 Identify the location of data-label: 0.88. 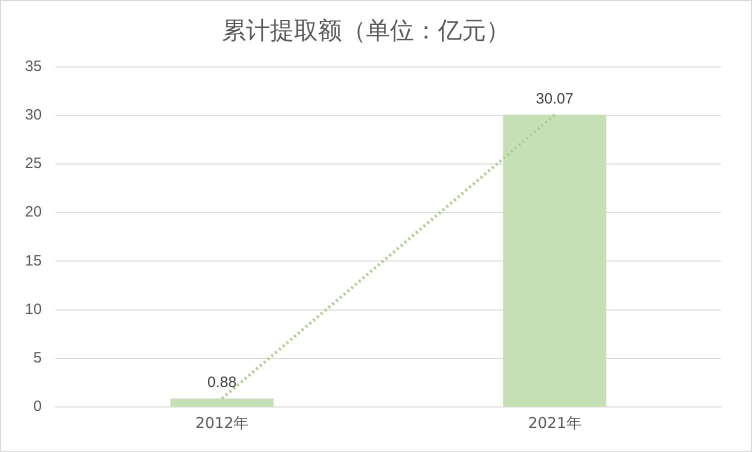
(222, 383).